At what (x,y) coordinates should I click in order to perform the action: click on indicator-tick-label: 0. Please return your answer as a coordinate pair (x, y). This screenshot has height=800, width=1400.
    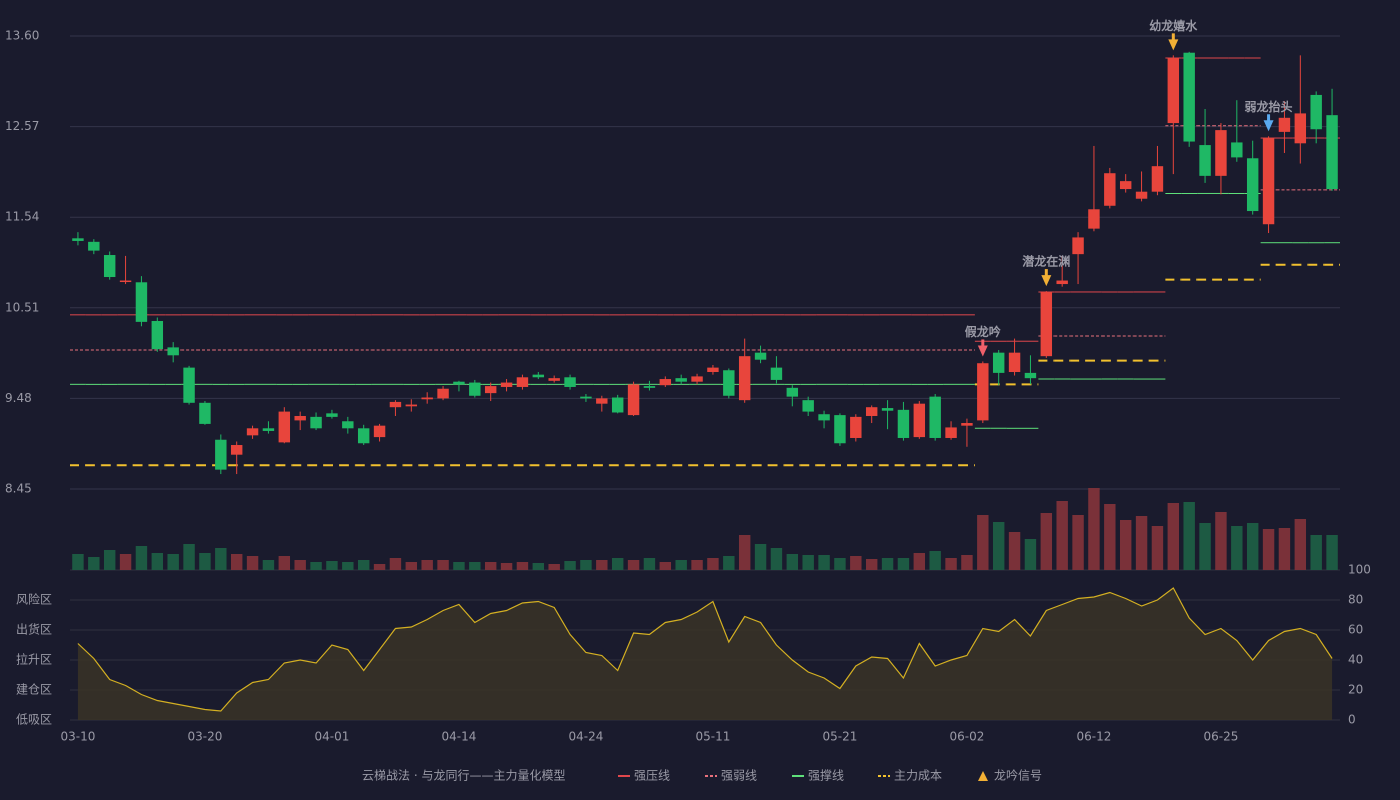
    Looking at the image, I should click on (1352, 720).